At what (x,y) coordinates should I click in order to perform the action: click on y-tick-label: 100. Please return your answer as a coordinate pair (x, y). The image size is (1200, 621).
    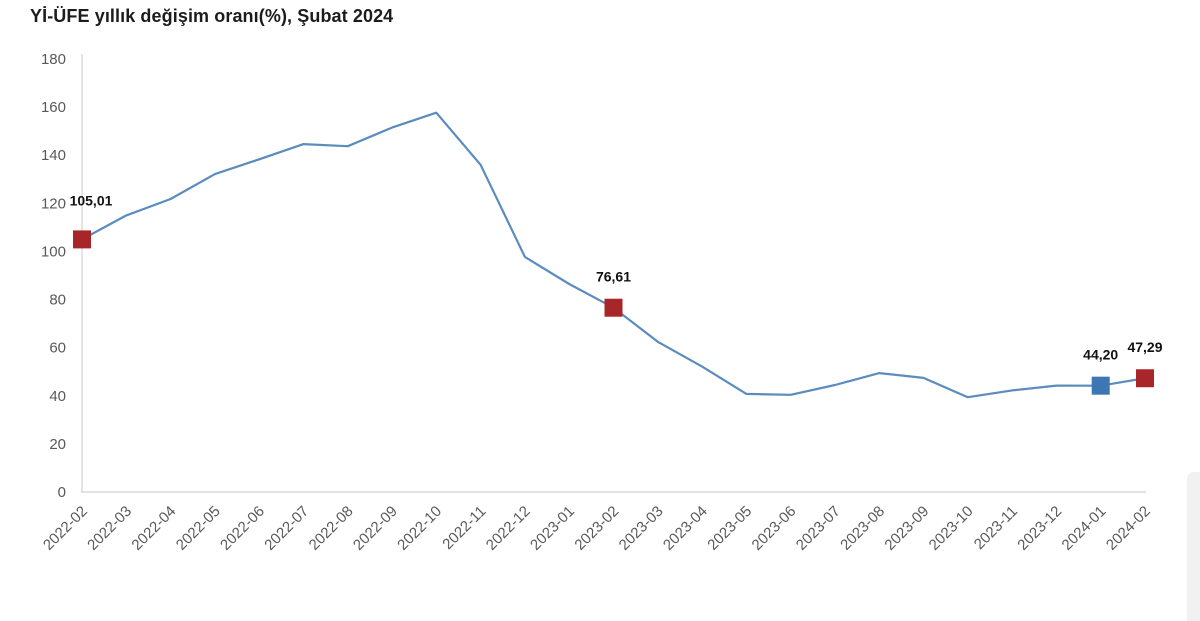
    Looking at the image, I should click on (53, 251).